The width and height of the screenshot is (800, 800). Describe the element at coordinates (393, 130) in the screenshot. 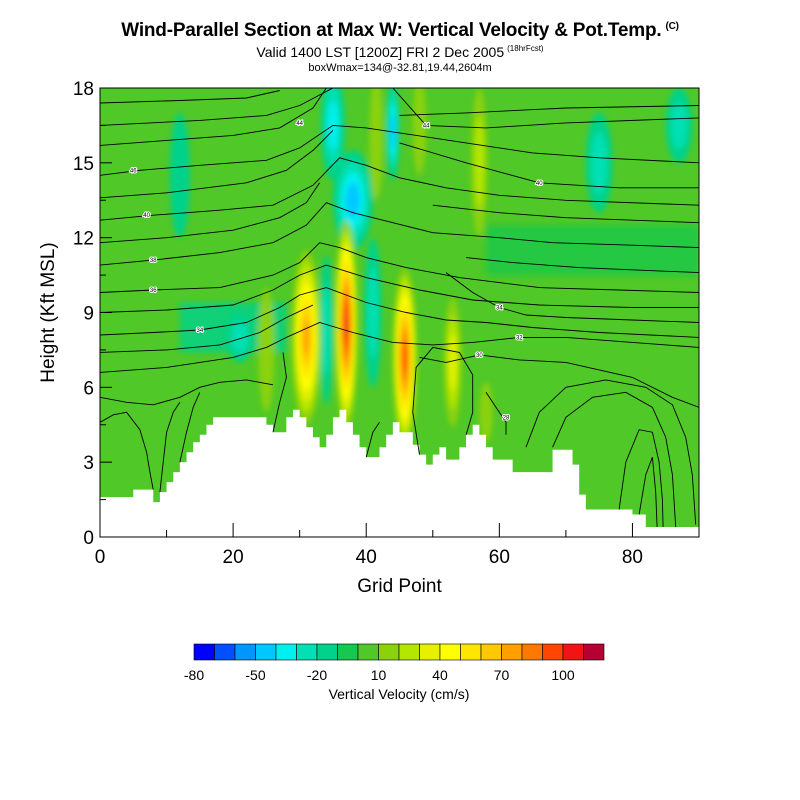

I see `downdraft-2-level` at that location.